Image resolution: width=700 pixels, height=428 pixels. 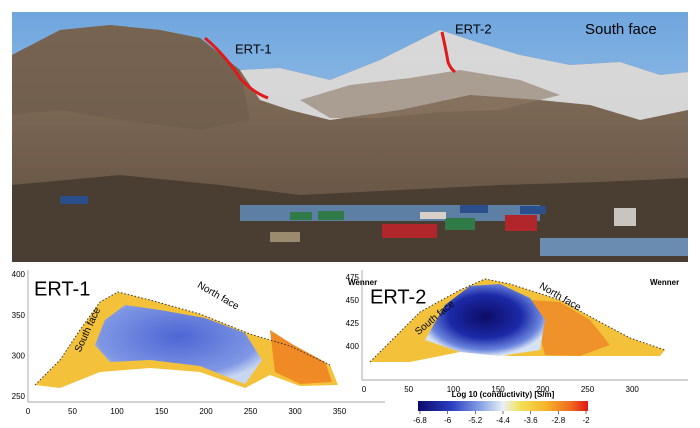 I want to click on colorbar-tick-label: -4.4, so click(x=503, y=420).